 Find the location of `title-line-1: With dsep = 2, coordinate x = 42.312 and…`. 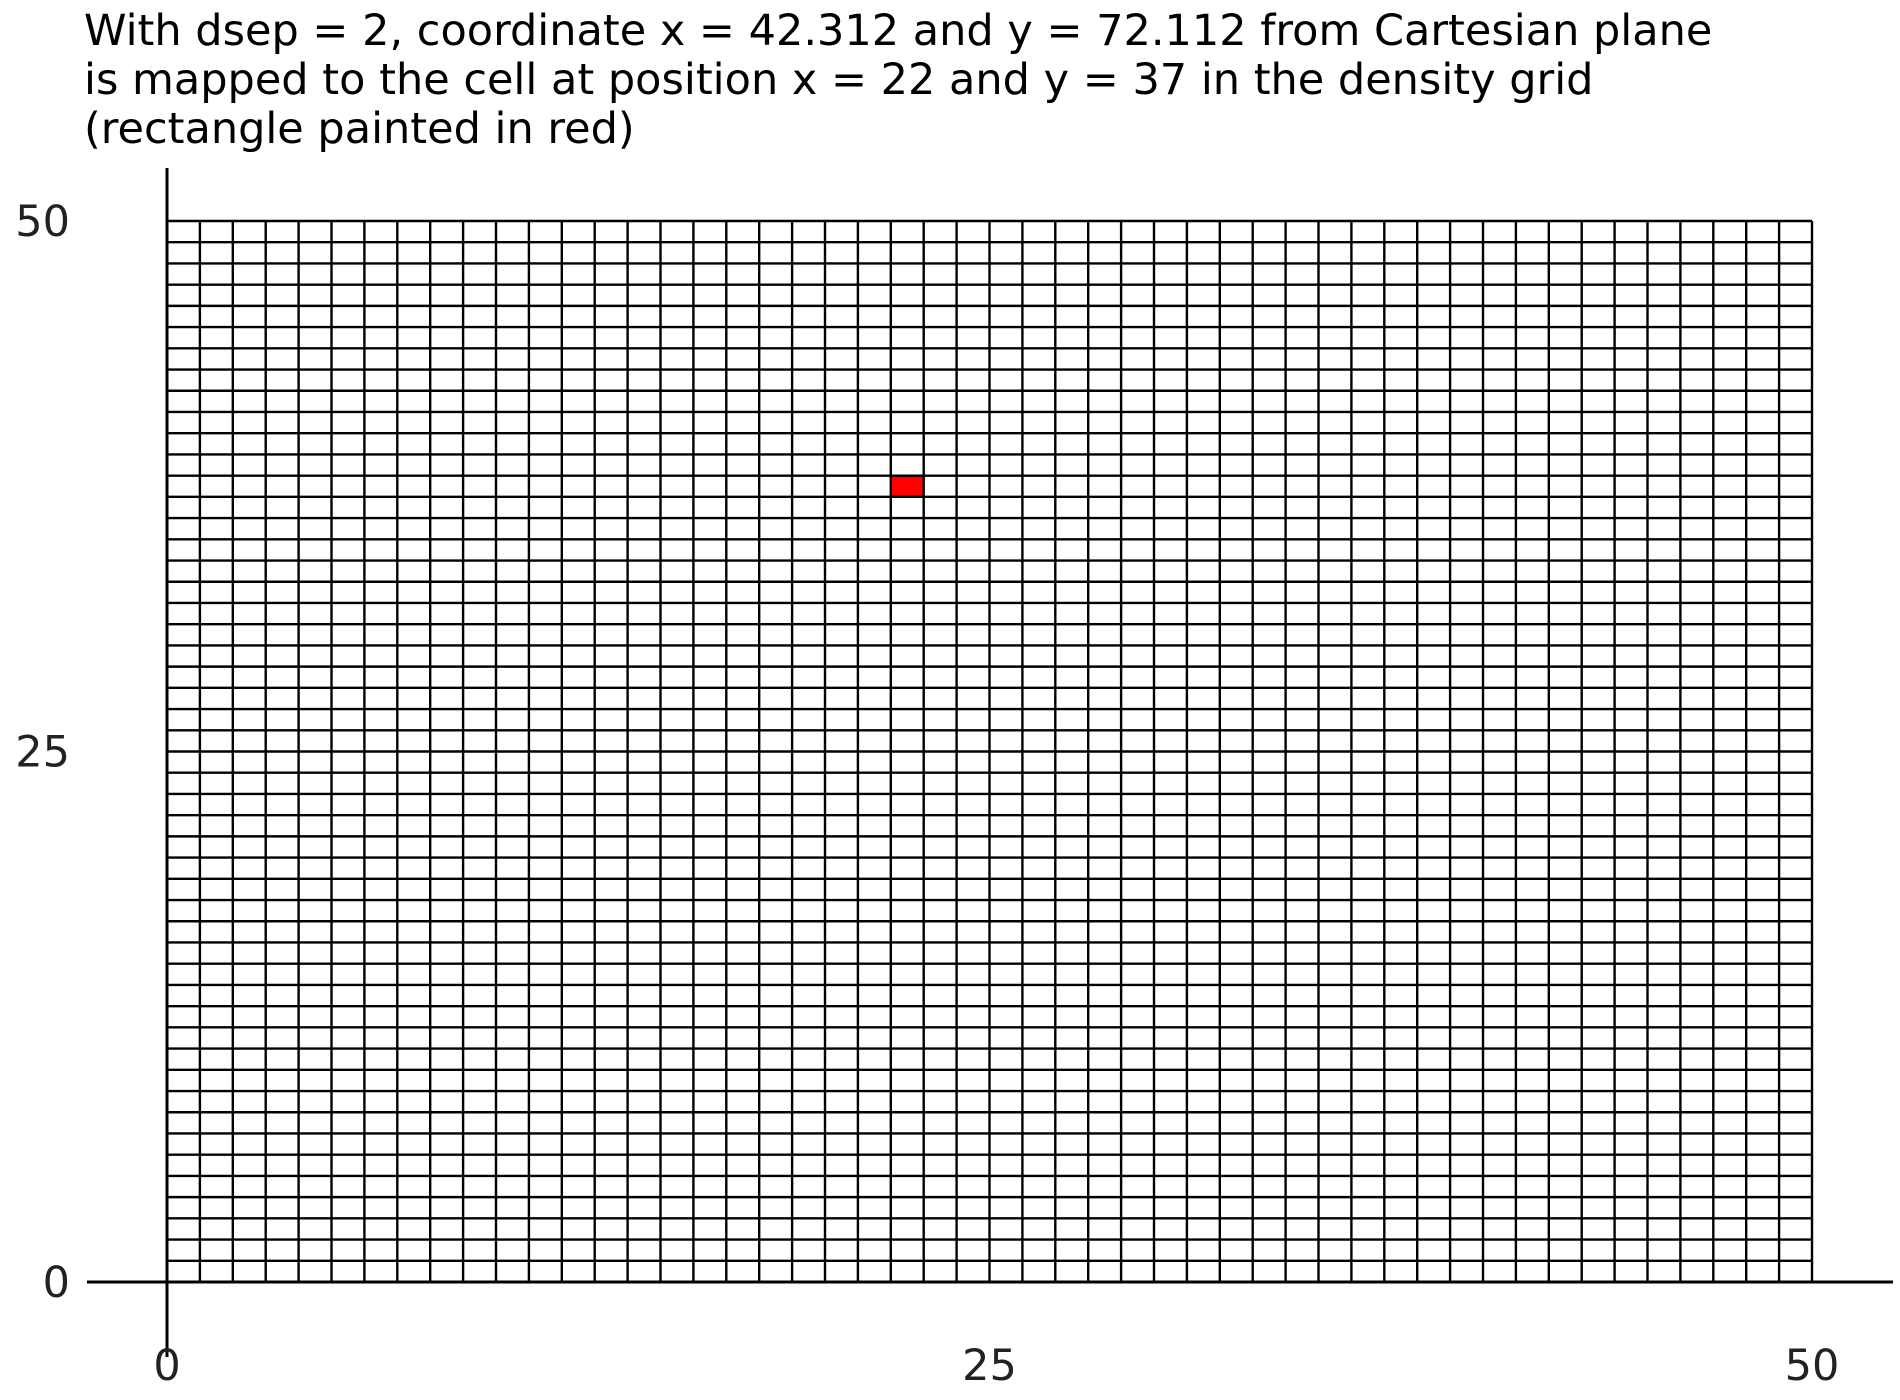

title-line-1: With dsep = 2, coordinate x = 42.312 and… is located at coordinates (898, 31).